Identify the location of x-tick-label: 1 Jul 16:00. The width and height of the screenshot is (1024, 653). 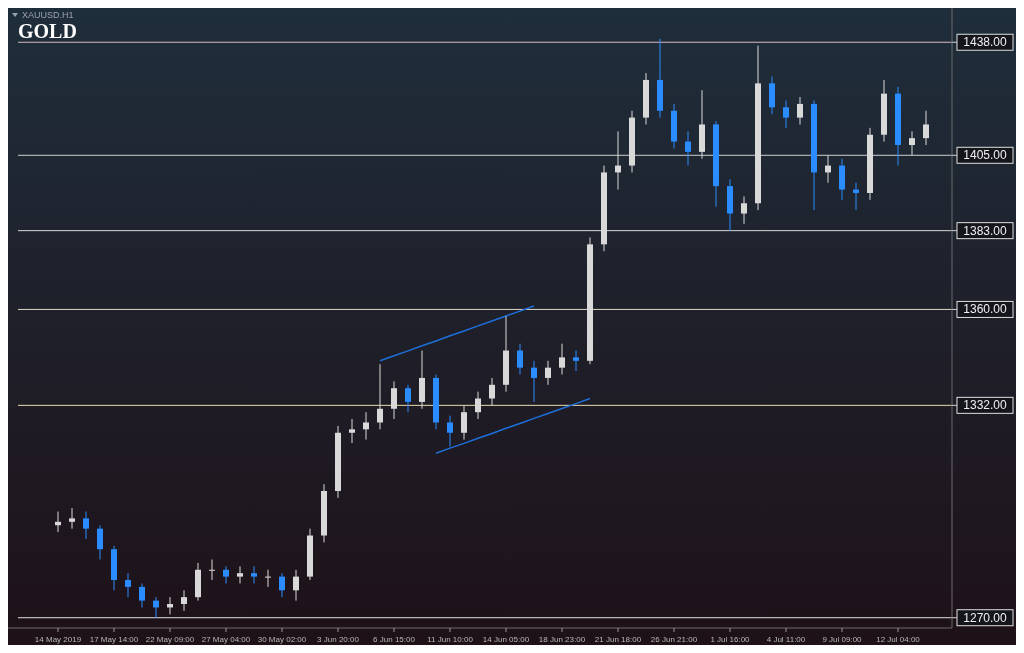
(730, 639).